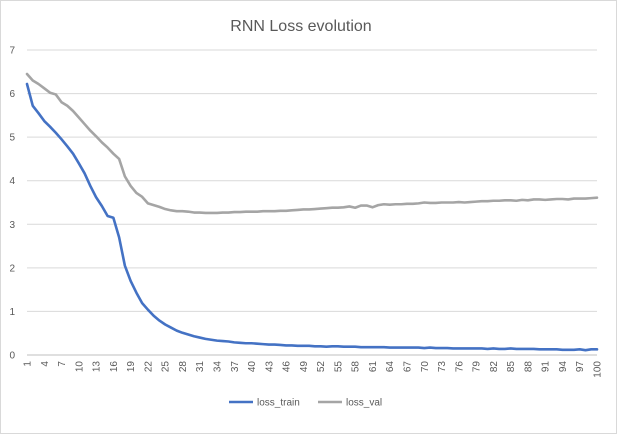  Describe the element at coordinates (304, 367) in the screenshot. I see `x-tick-label: 49` at that location.